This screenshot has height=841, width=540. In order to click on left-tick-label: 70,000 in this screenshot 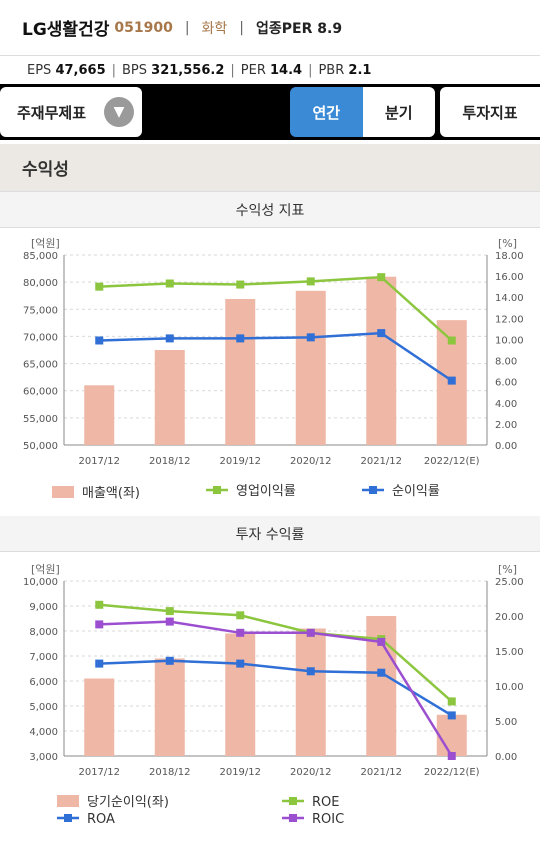, I will do `click(40, 337)`.